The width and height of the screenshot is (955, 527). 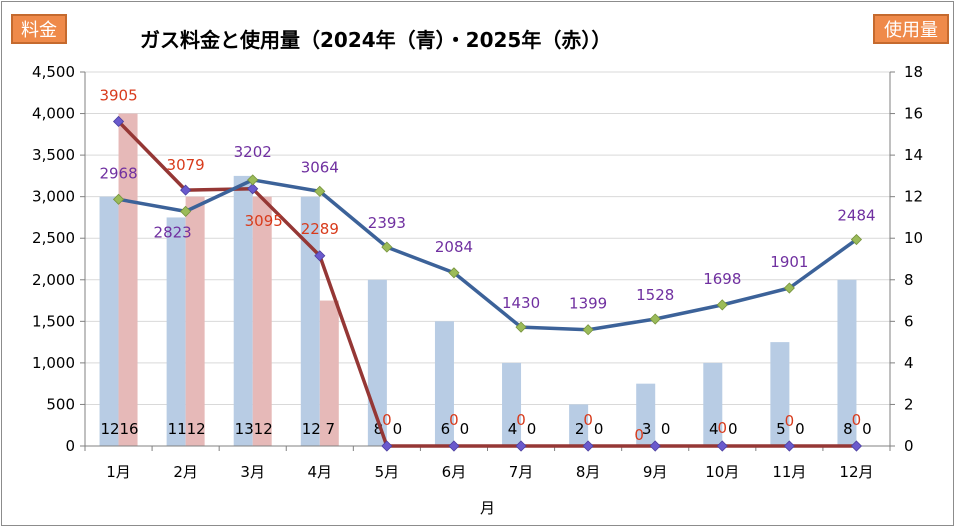 I want to click on x-tick-label: 9月, so click(x=655, y=472).